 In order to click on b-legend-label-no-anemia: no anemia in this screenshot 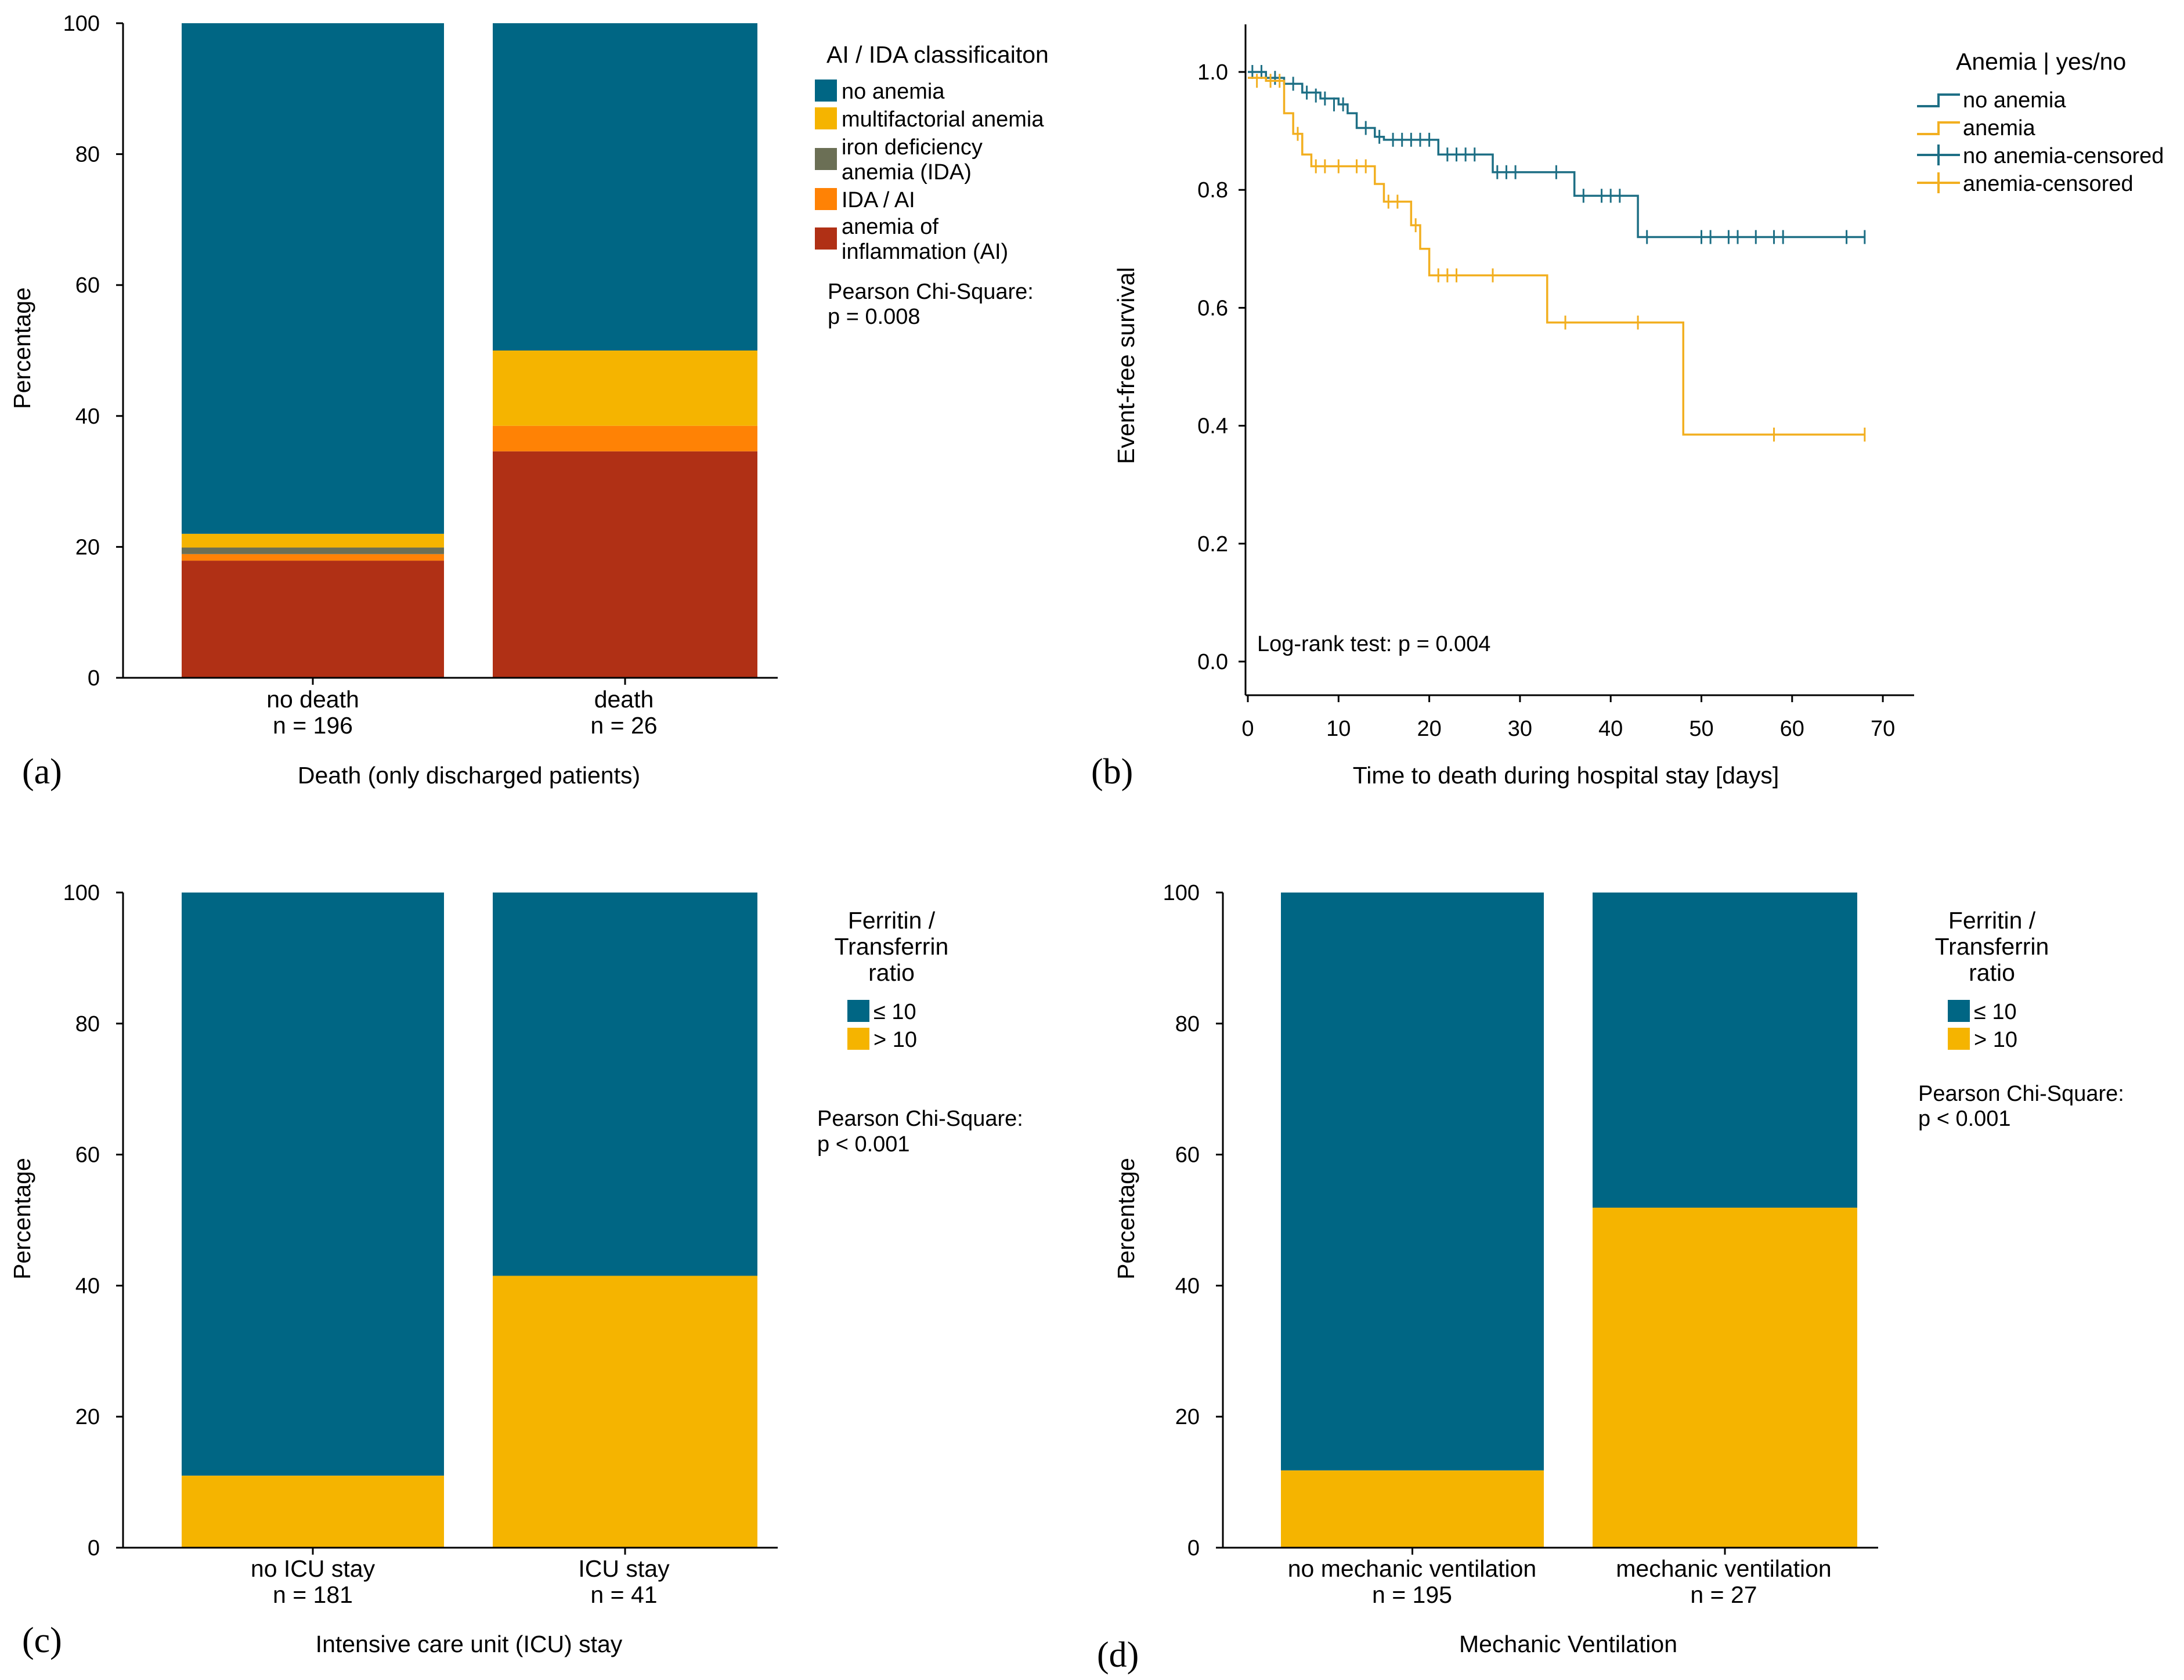, I will do `click(2015, 100)`.